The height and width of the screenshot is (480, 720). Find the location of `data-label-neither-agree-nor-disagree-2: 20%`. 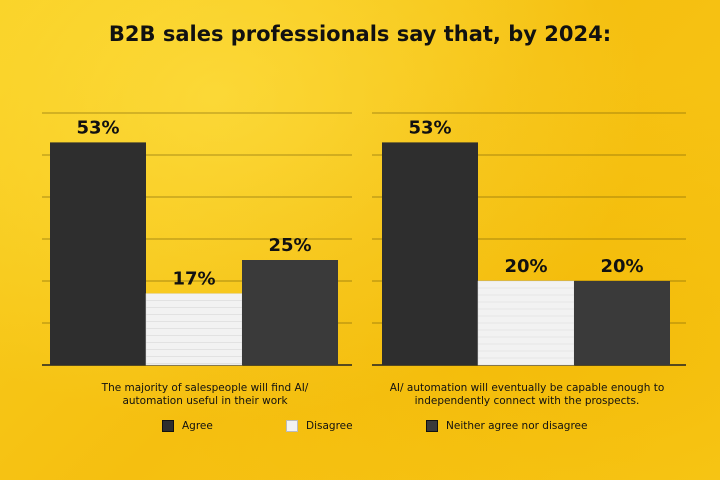

data-label-neither-agree-nor-disagree-2: 20% is located at coordinates (621, 266).